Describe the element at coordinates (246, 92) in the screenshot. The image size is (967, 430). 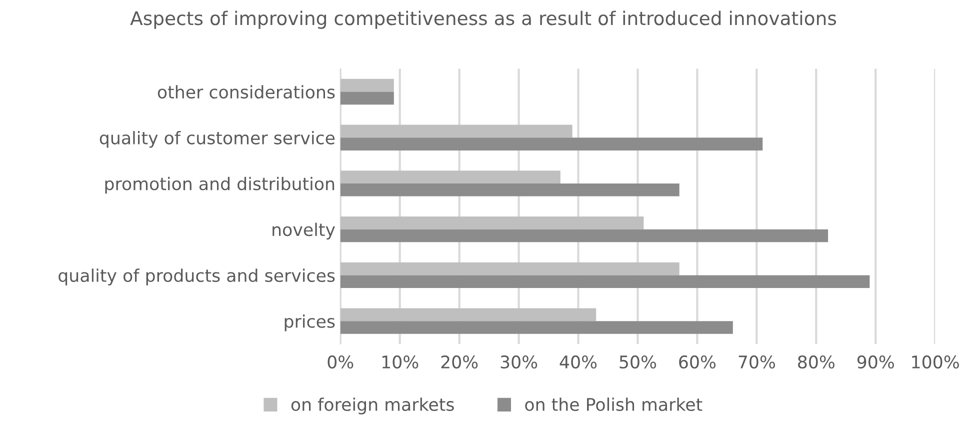
I see `y-tick-label: other considerations` at that location.